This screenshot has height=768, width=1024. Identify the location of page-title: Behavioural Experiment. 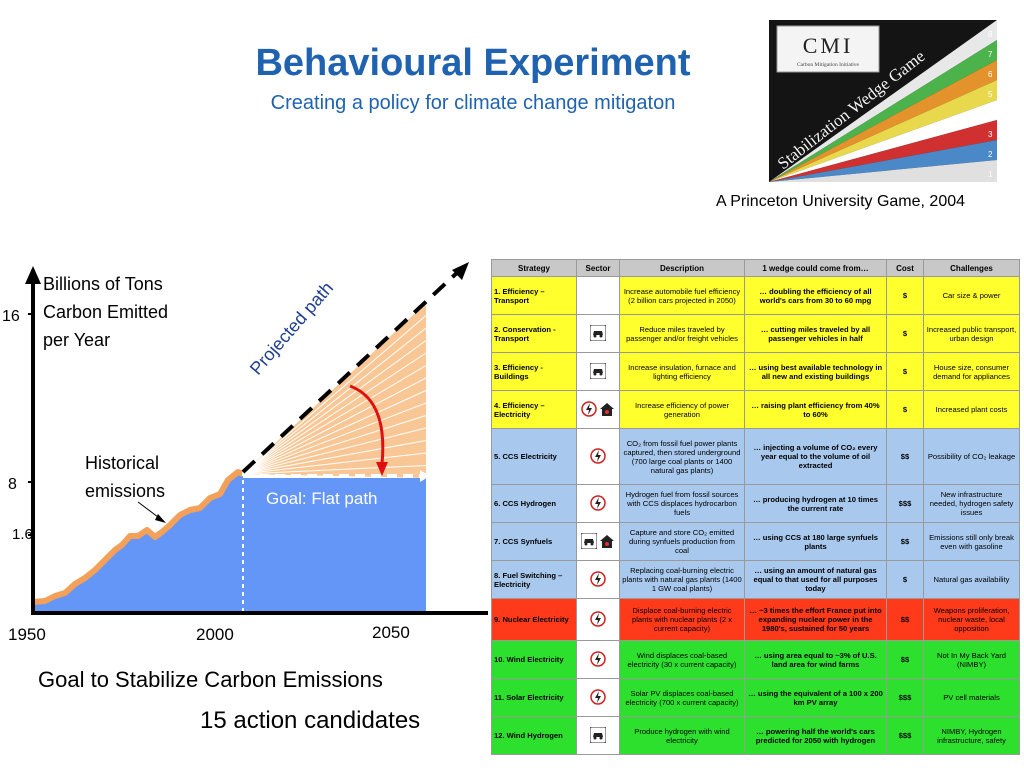
(473, 63).